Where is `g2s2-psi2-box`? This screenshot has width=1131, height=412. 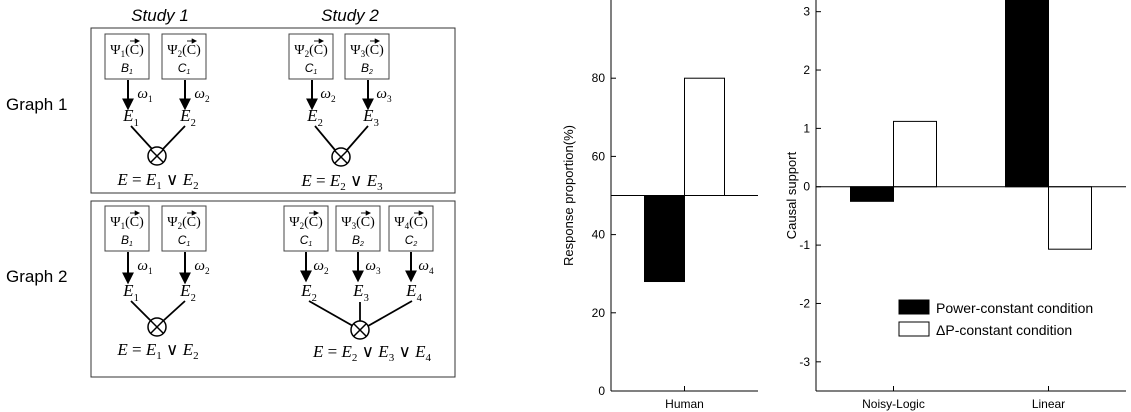 g2s2-psi2-box is located at coordinates (306, 228).